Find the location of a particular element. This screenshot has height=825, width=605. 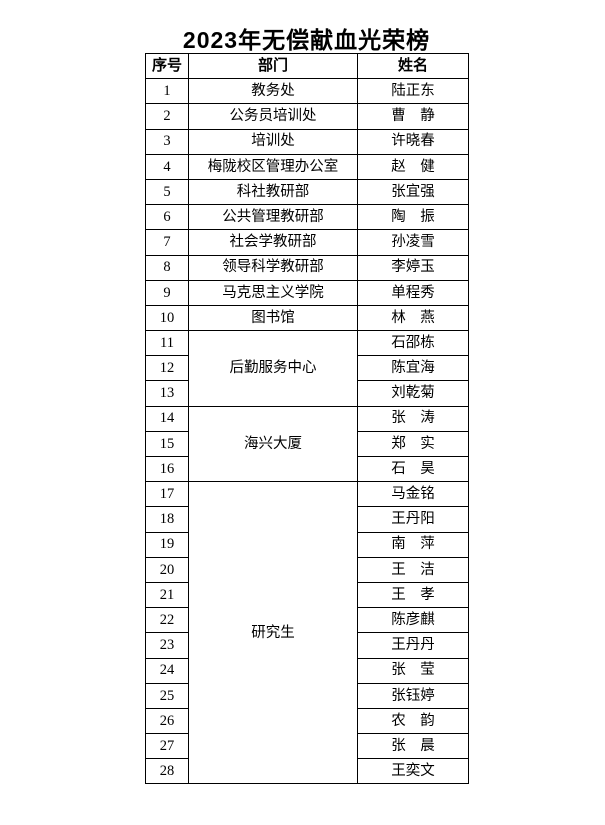

table-row: 1 教务处 陆正东 is located at coordinates (307, 91).